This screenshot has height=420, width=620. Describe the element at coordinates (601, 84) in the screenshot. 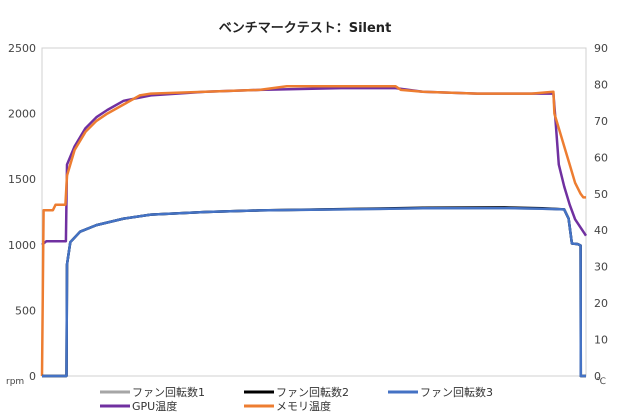

I see `right-tick-label: 80` at that location.